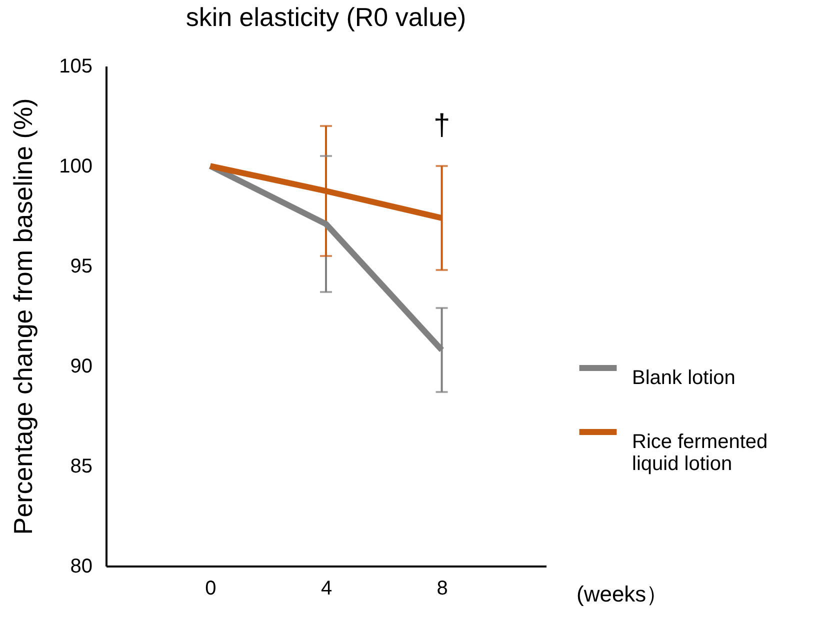 The image size is (827, 633). Describe the element at coordinates (75, 167) in the screenshot. I see `y-tick-label: 100` at that location.